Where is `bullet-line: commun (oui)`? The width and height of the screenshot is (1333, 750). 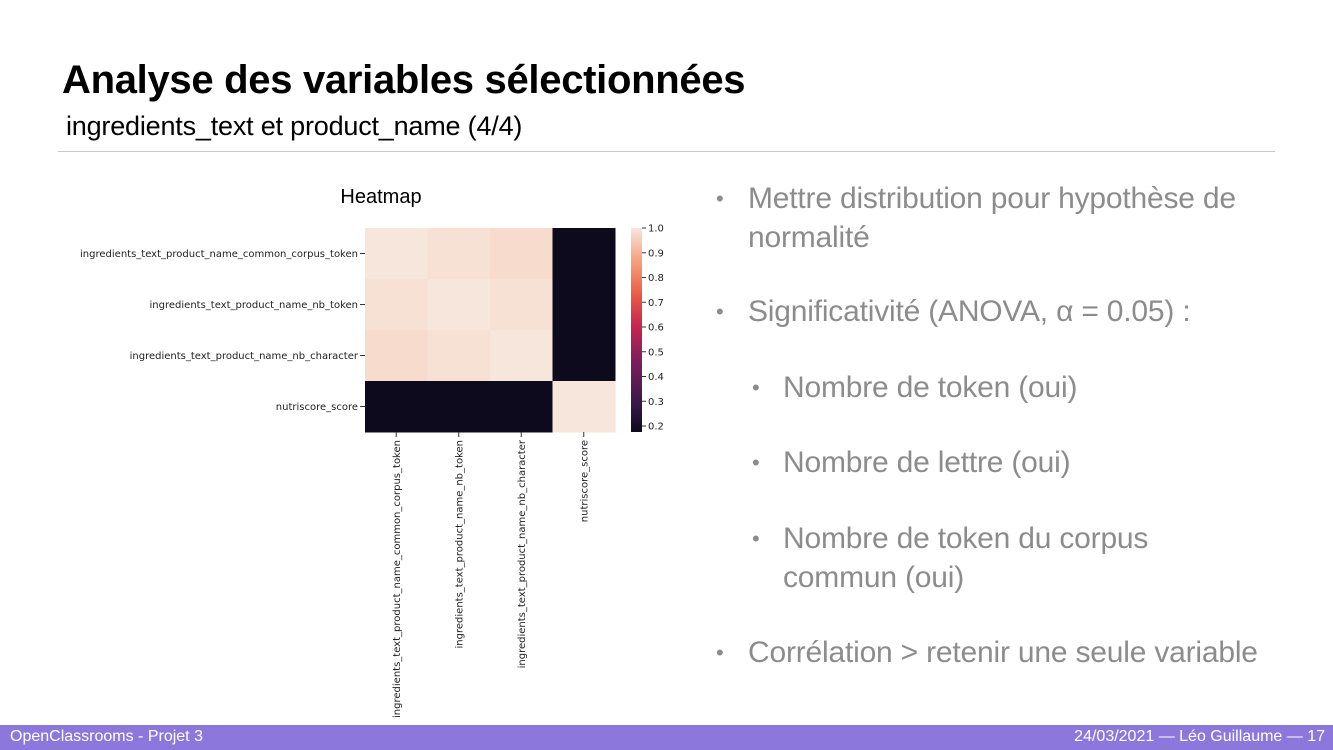
bullet-line: commun (oui) is located at coordinates (873, 577).